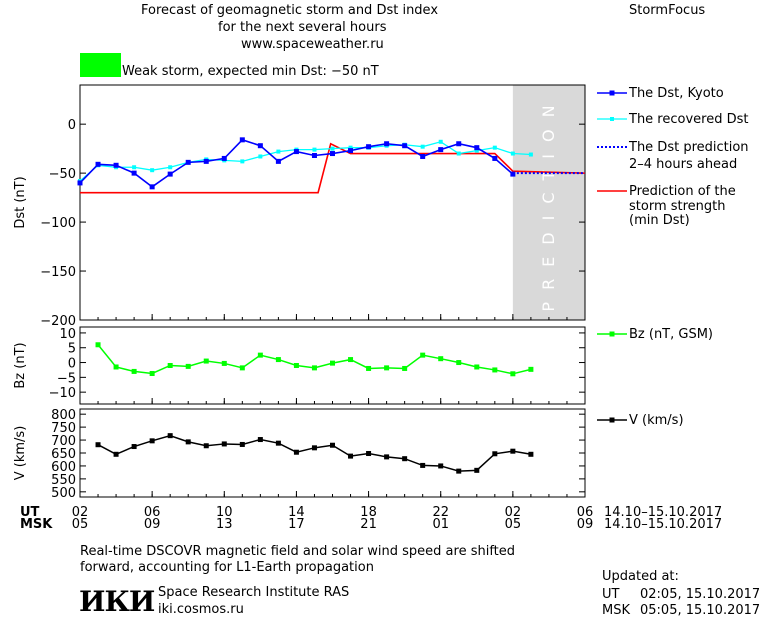 This screenshot has width=760, height=620. What do you see at coordinates (58, 223) in the screenshot?
I see `dst-ytick-label: −100` at bounding box center [58, 223].